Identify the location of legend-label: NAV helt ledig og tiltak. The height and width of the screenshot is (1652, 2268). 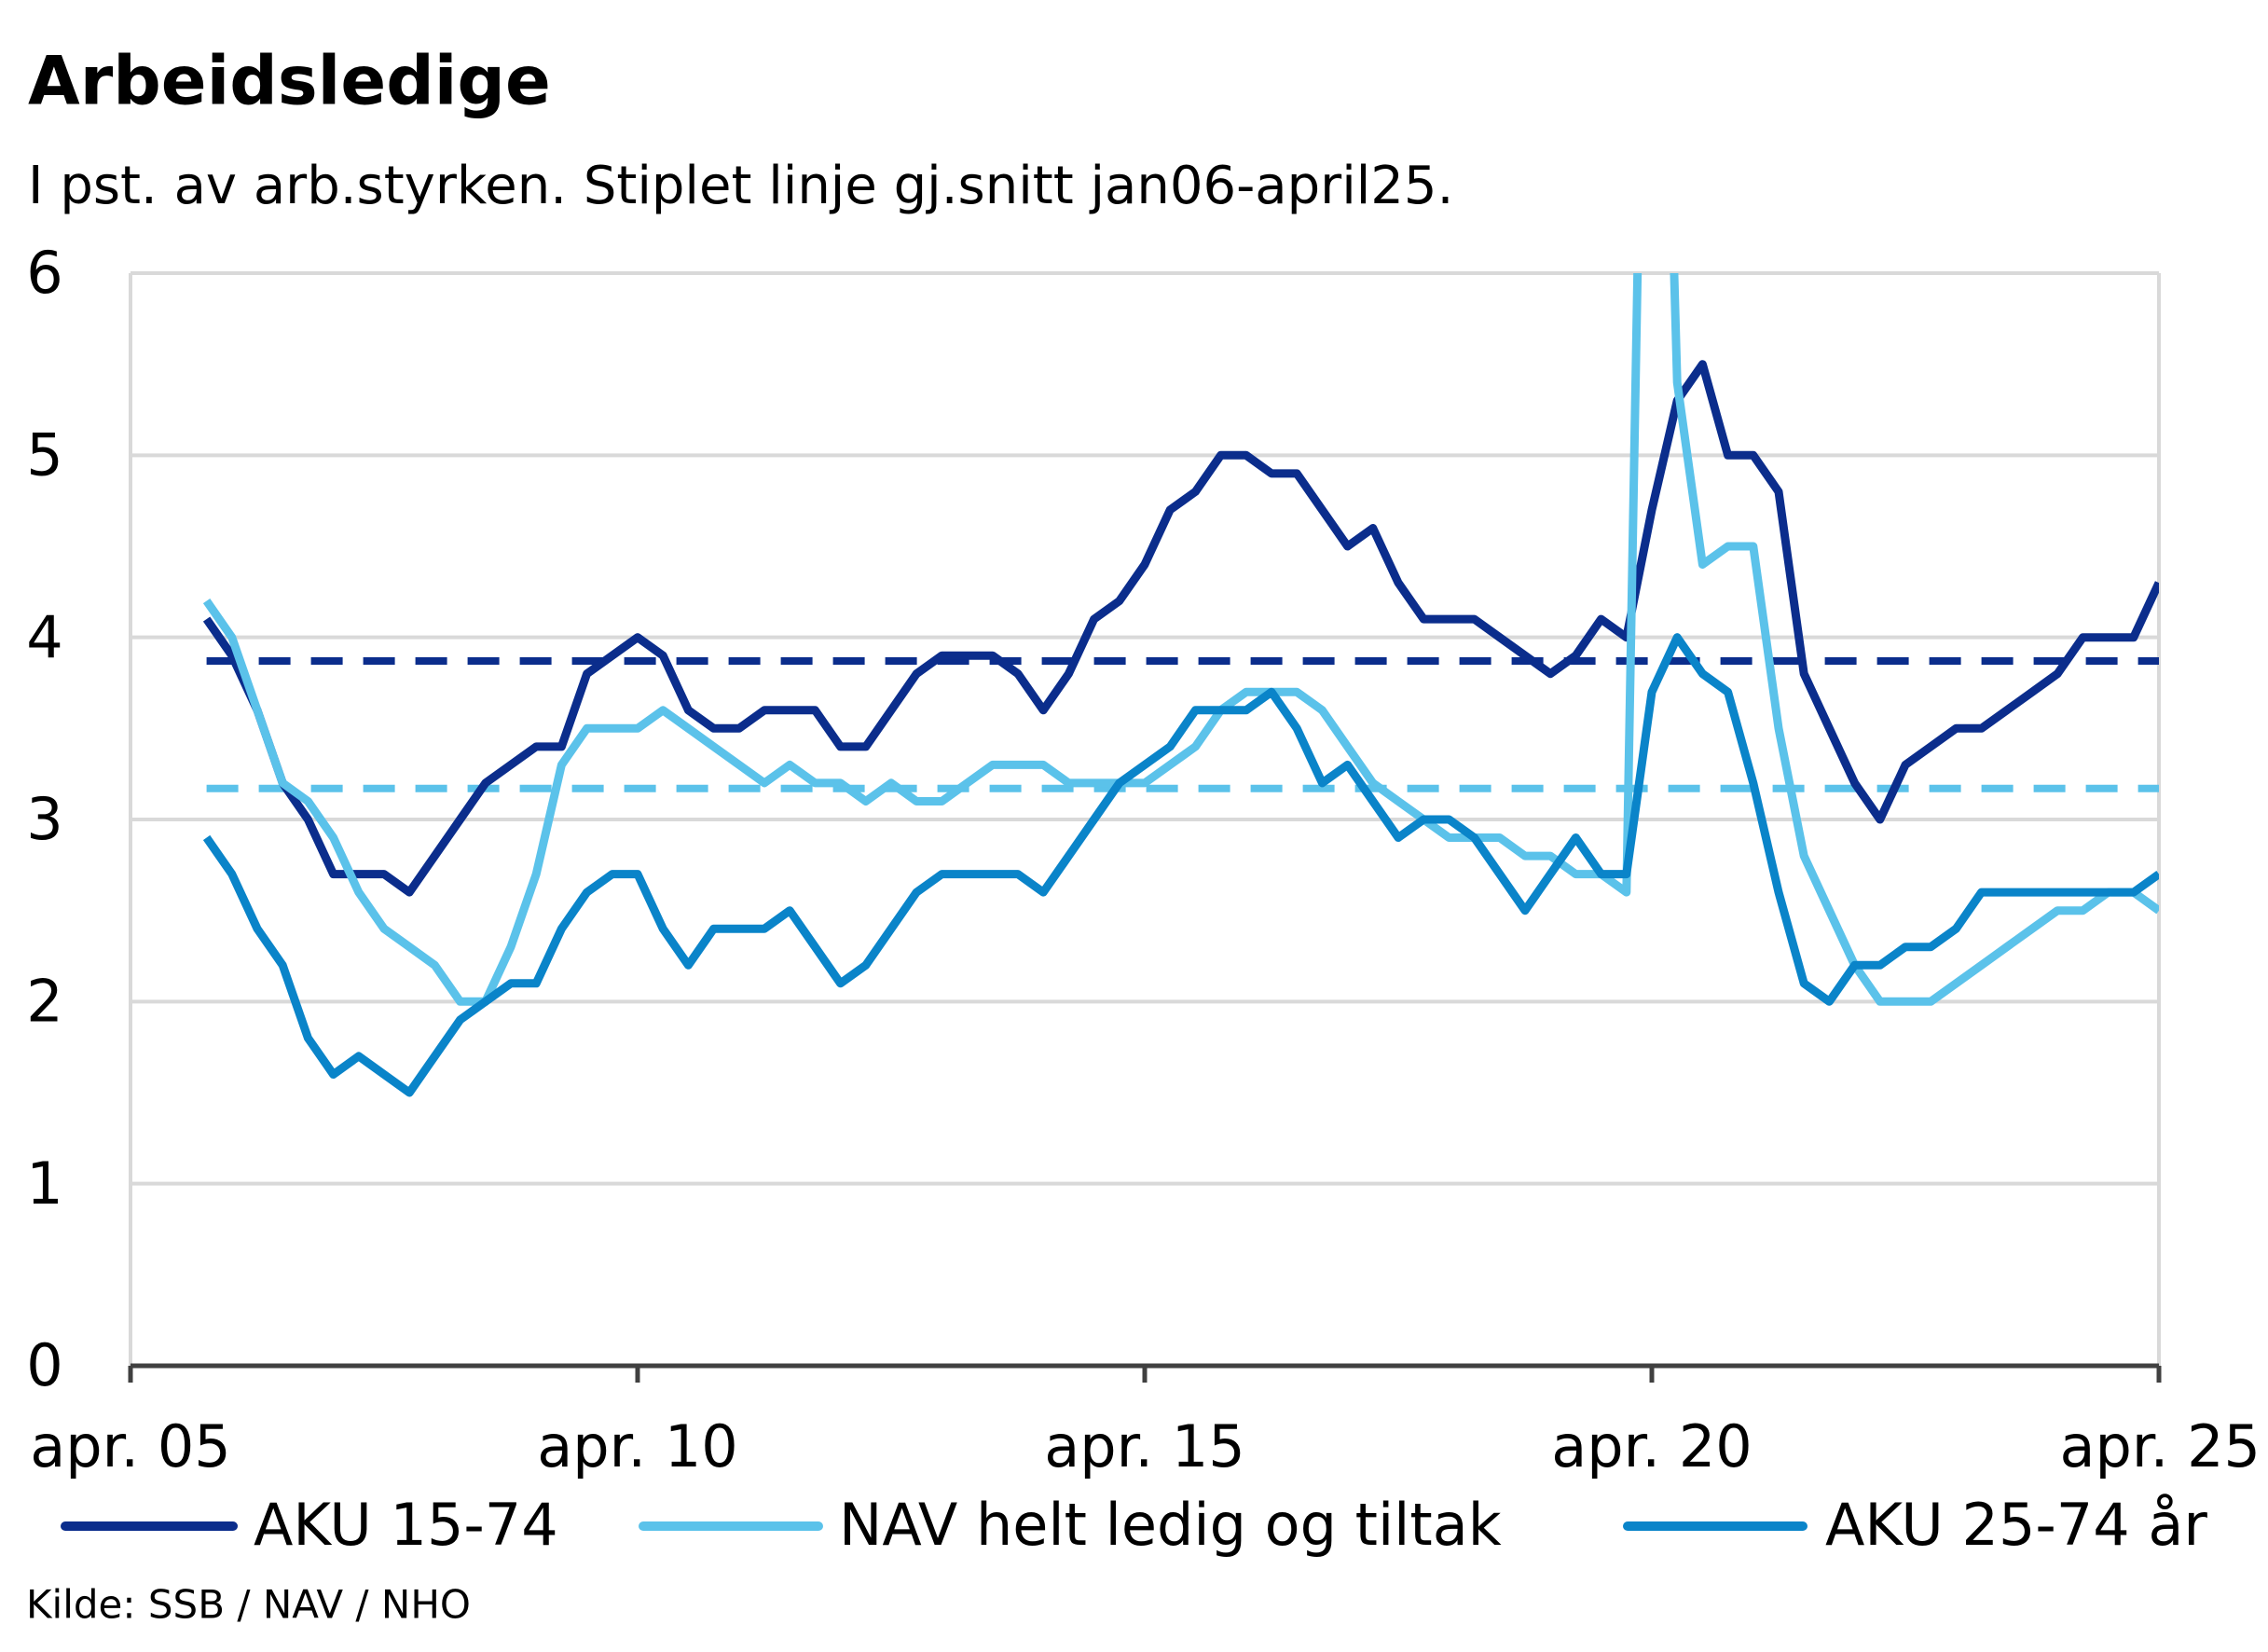
(1170, 1525).